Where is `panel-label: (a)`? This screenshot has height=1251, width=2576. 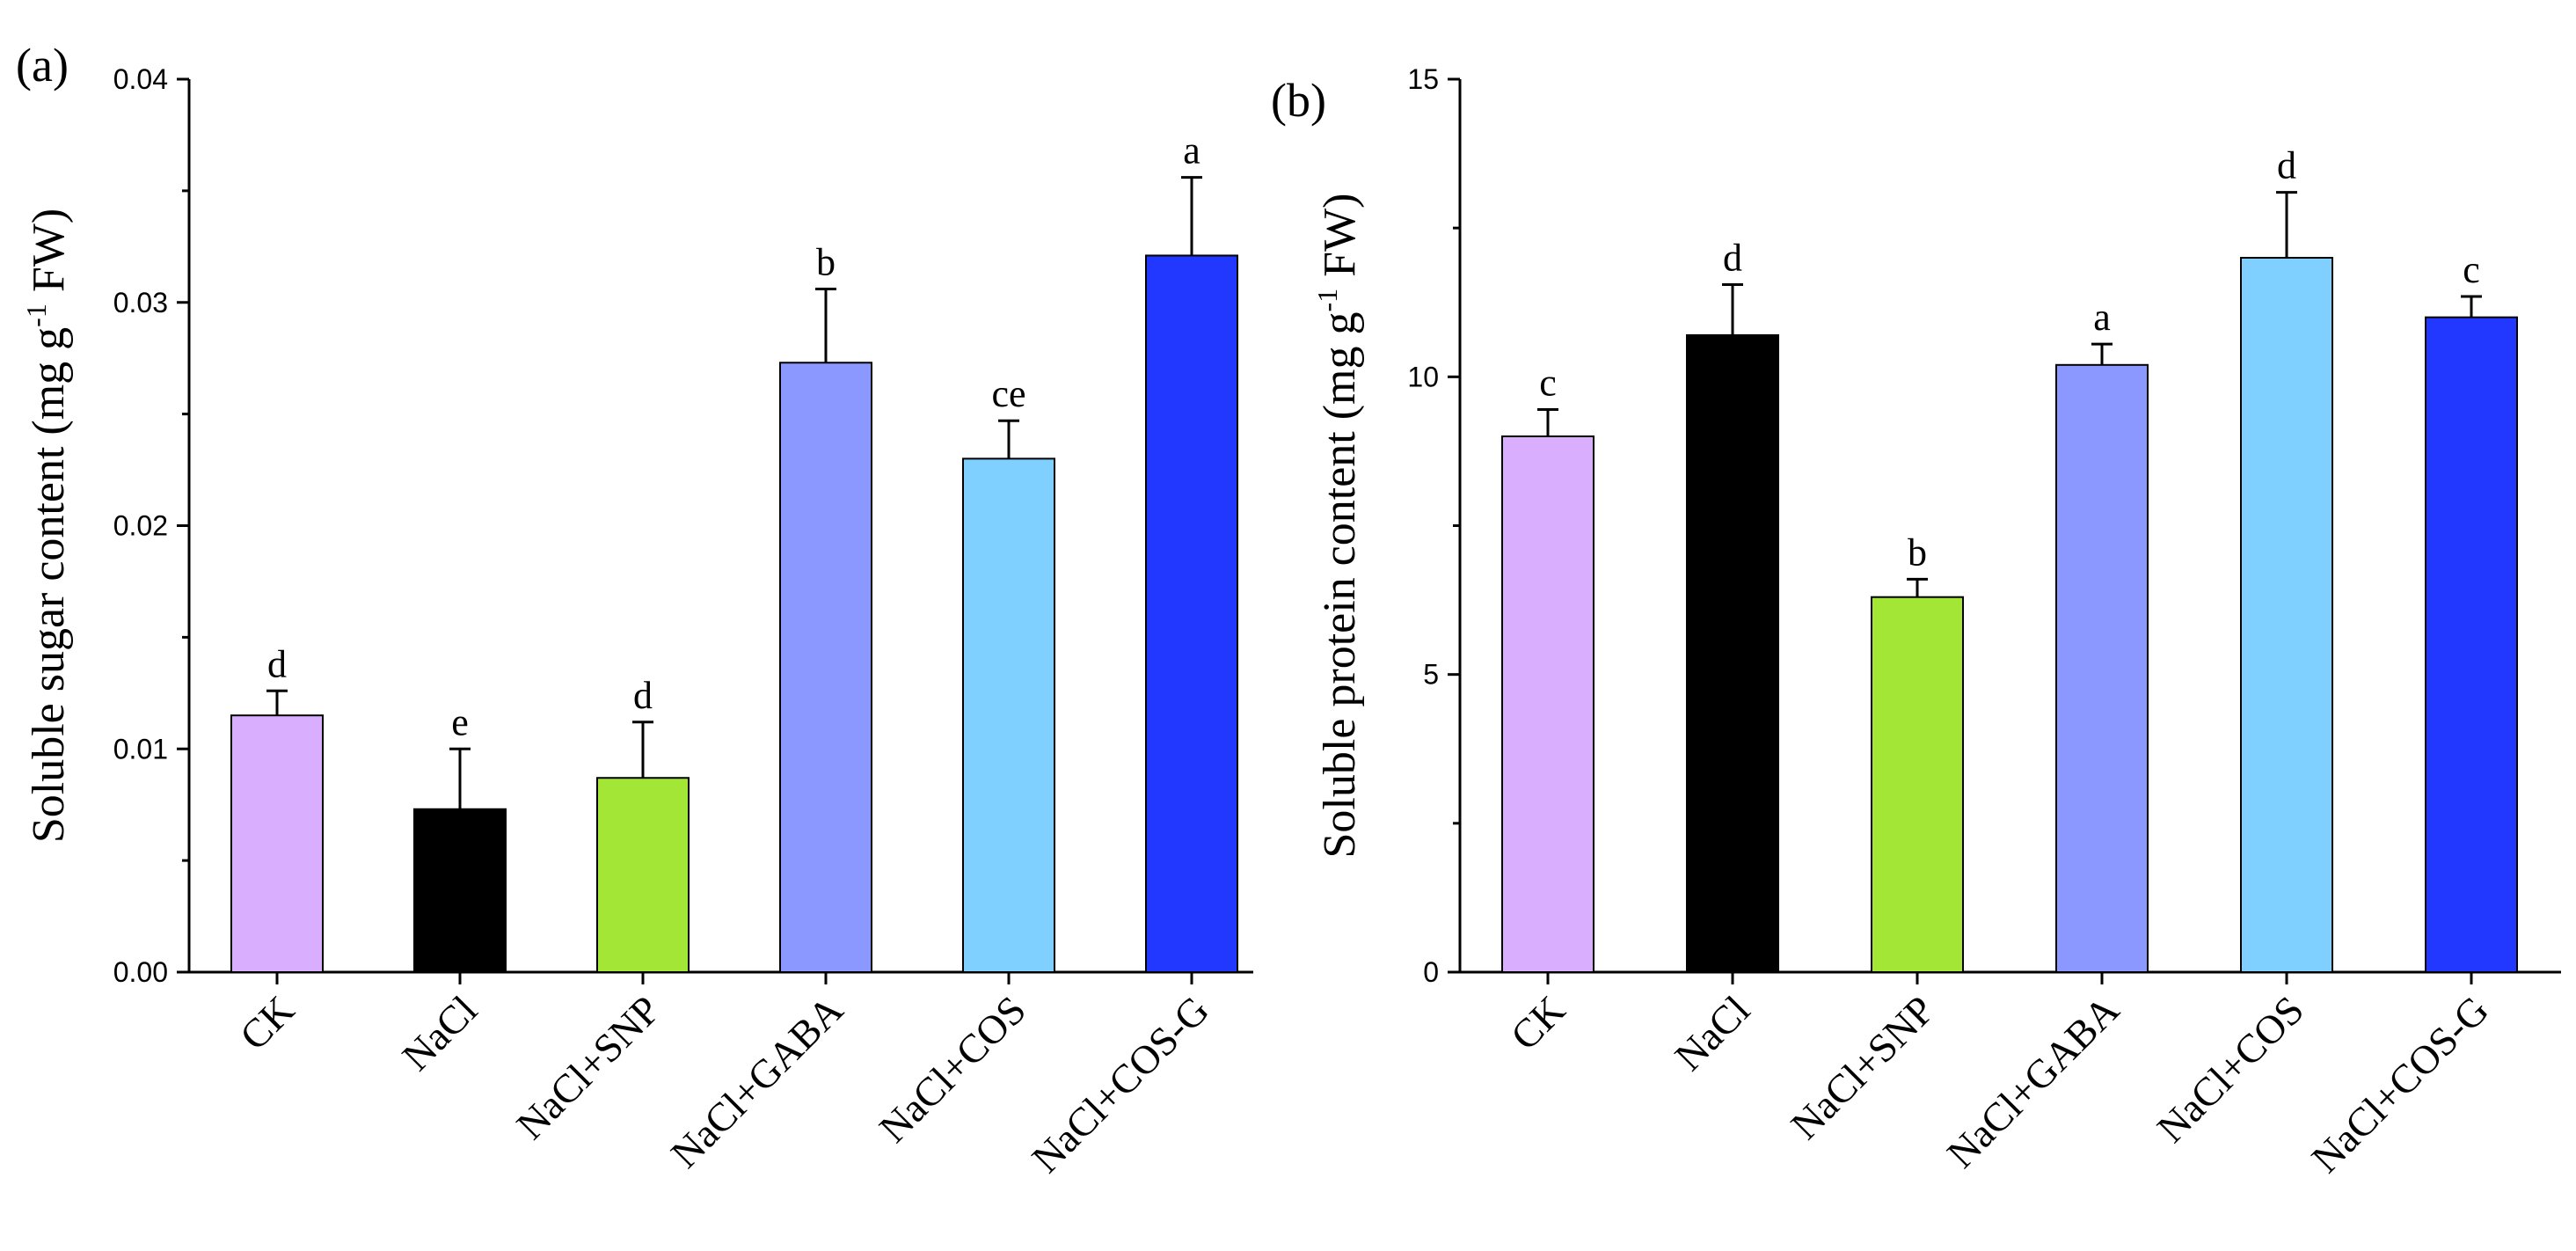
panel-label: (a) is located at coordinates (42, 65).